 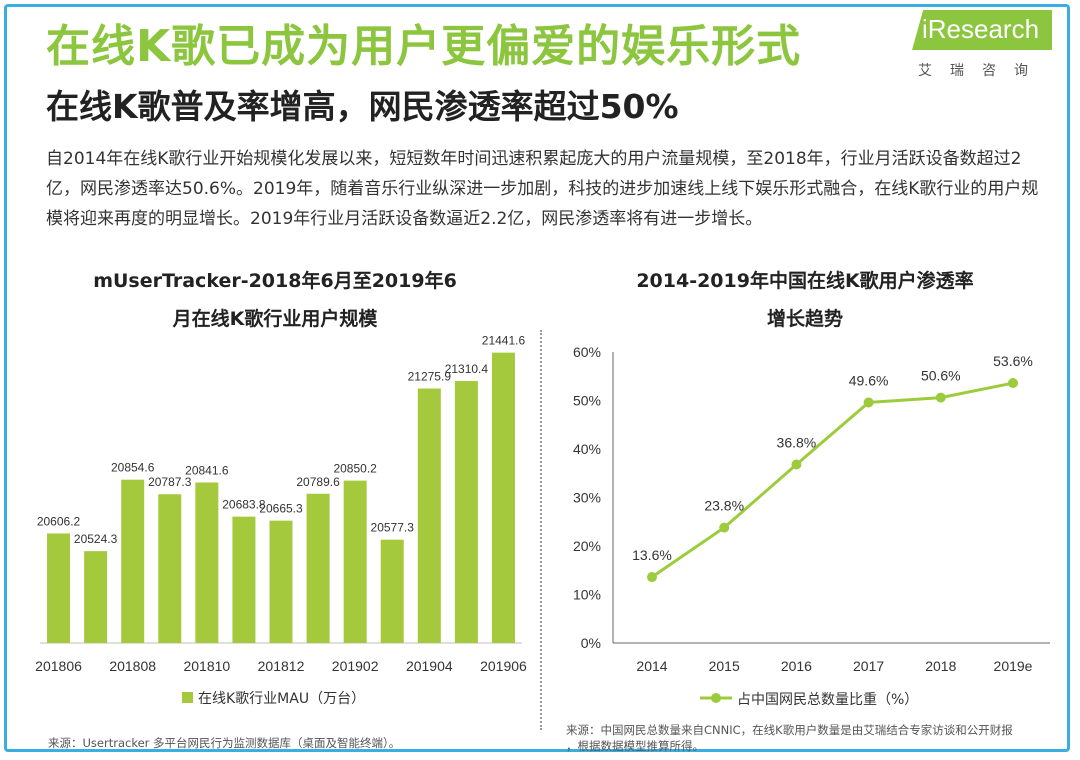 What do you see at coordinates (591, 643) in the screenshot?
I see `line-y-tick-label: 0%` at bounding box center [591, 643].